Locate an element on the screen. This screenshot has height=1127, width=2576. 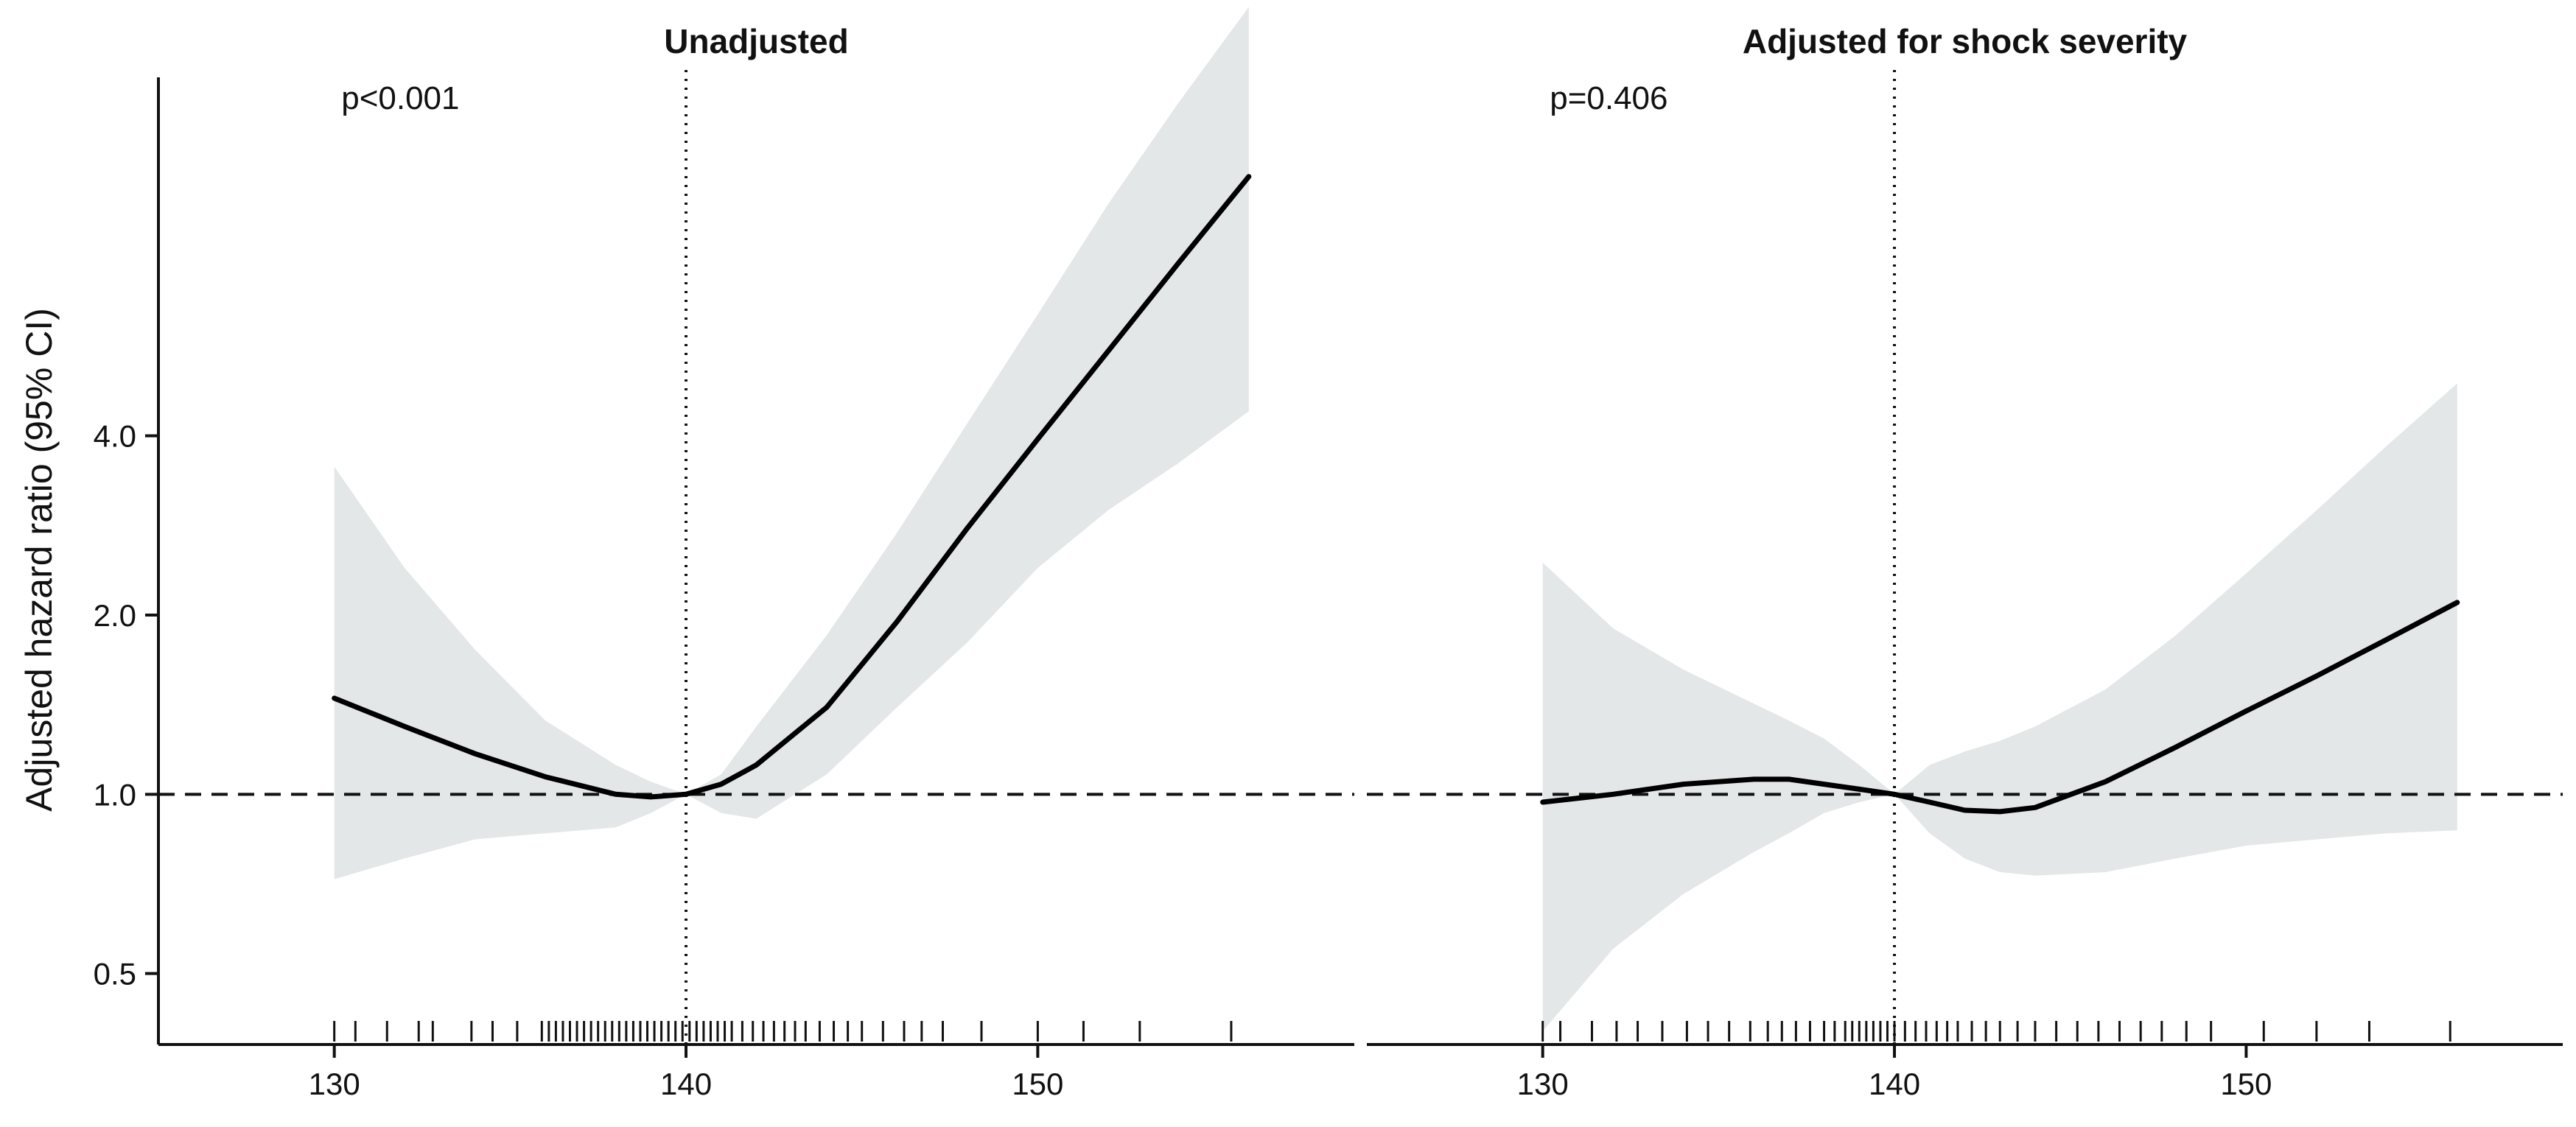
y-axis-label: Adjusted hazard ratio (95% CI) is located at coordinates (39, 560).